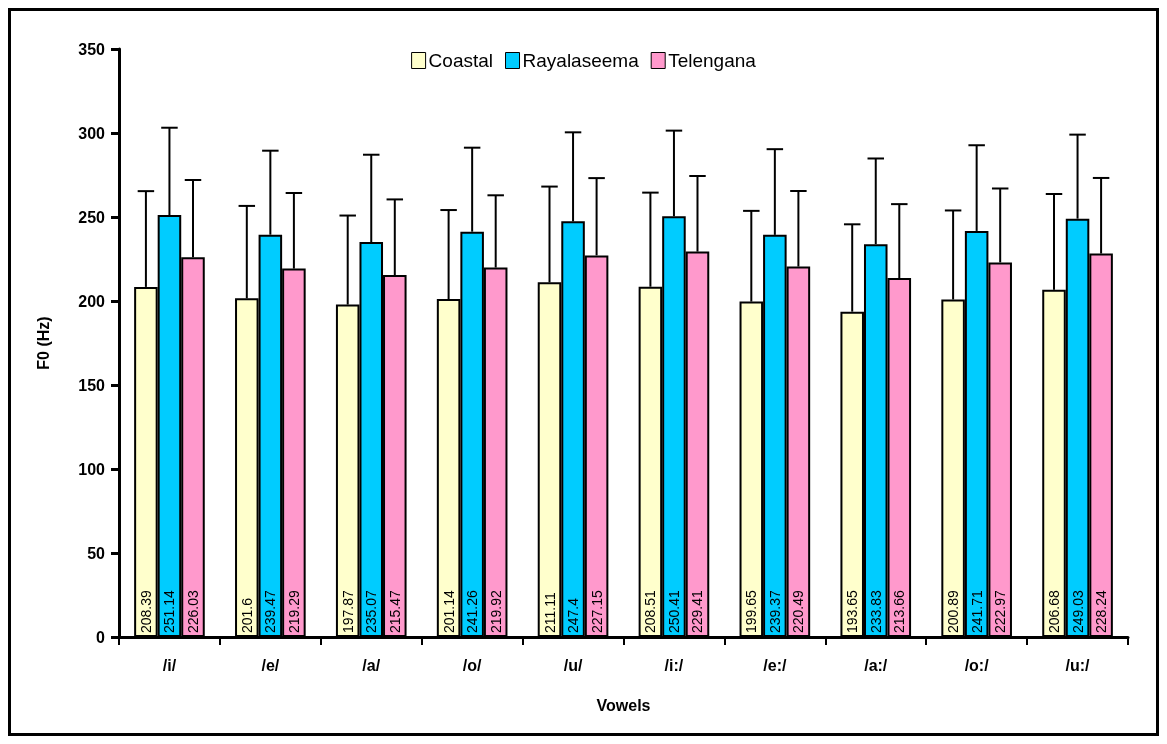 This screenshot has height=744, width=1167. What do you see at coordinates (472, 611) in the screenshot?
I see `data-label: 241.26` at bounding box center [472, 611].